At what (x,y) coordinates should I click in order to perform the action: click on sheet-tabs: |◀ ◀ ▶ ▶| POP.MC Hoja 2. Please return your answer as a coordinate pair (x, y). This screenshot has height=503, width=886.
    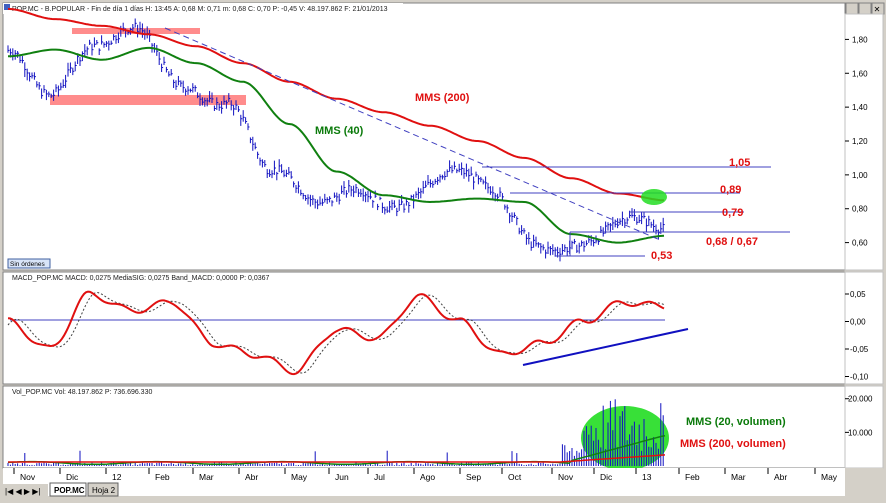
    Looking at the image, I should click on (61, 489).